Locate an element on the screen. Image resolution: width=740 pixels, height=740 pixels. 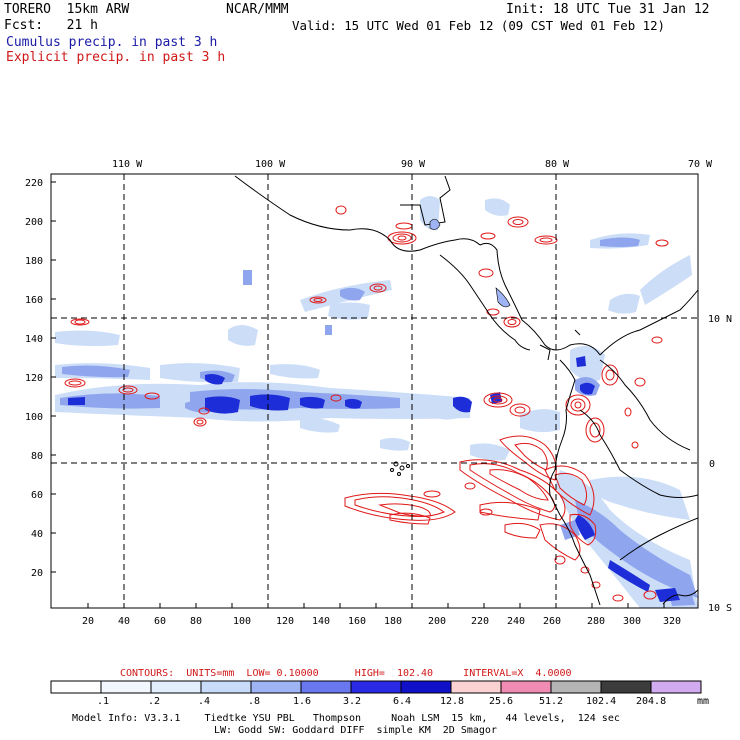
colorbar-label: 51.2 is located at coordinates (551, 701).